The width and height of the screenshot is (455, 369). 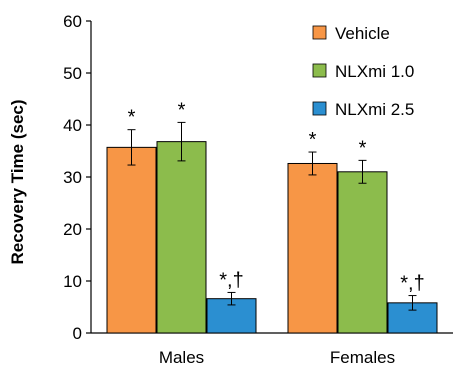 What do you see at coordinates (374, 71) in the screenshot?
I see `legend-label: NLXmi 1.0` at bounding box center [374, 71].